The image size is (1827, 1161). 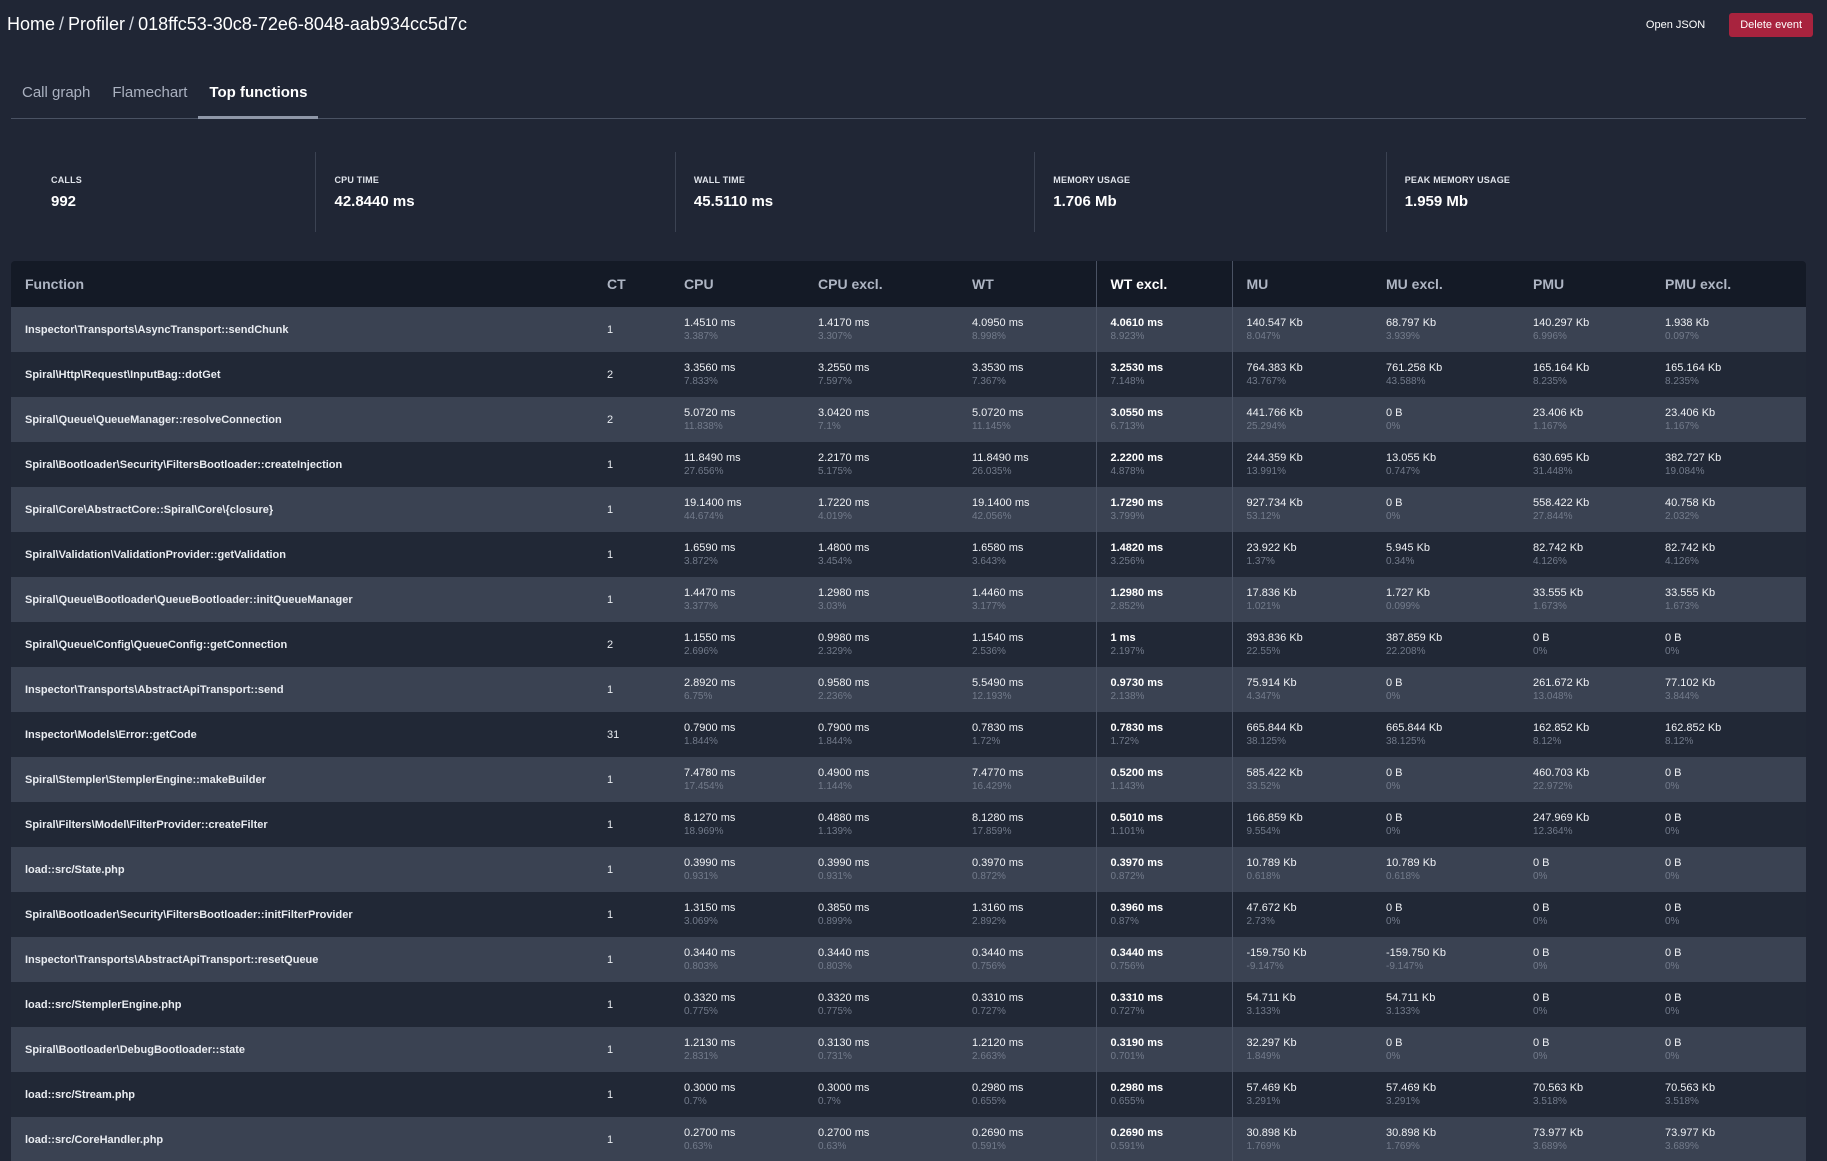 I want to click on column-header-ct: CT, so click(x=631, y=284).